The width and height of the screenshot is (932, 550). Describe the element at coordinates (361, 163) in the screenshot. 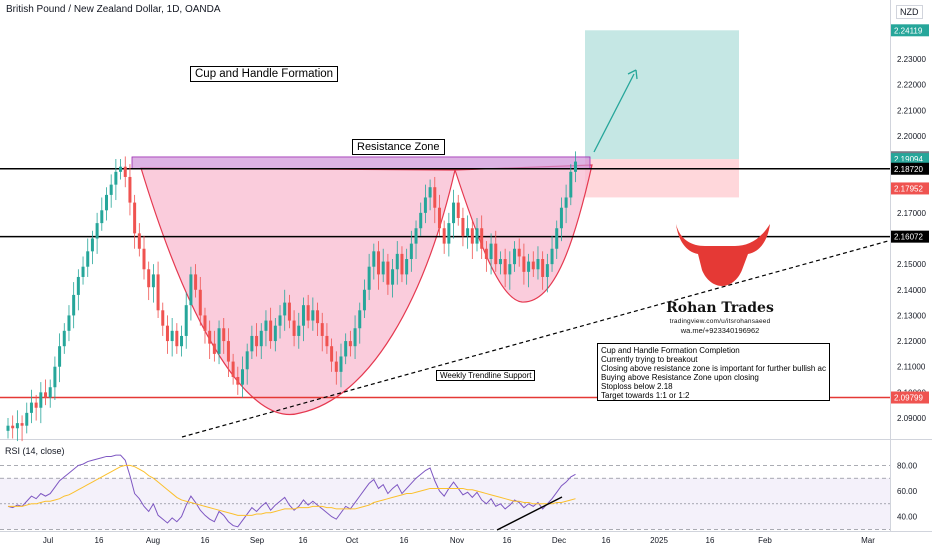

I see `resistance-zone` at that location.